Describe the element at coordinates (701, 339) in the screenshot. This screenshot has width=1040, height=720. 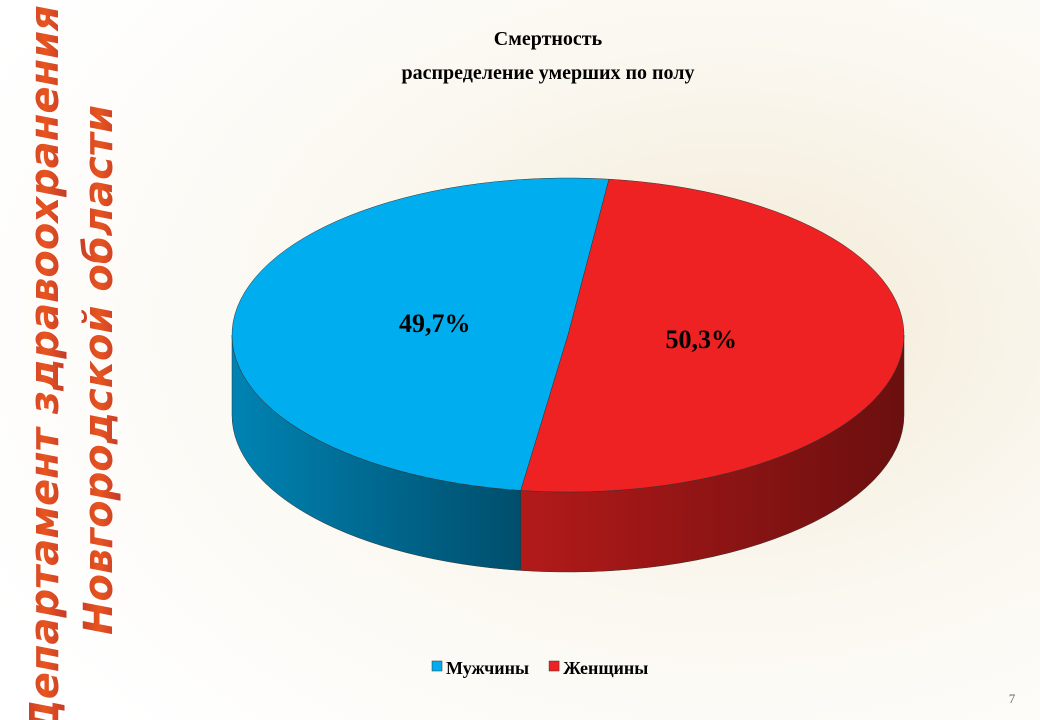
I see `data-label: 50,3%` at that location.